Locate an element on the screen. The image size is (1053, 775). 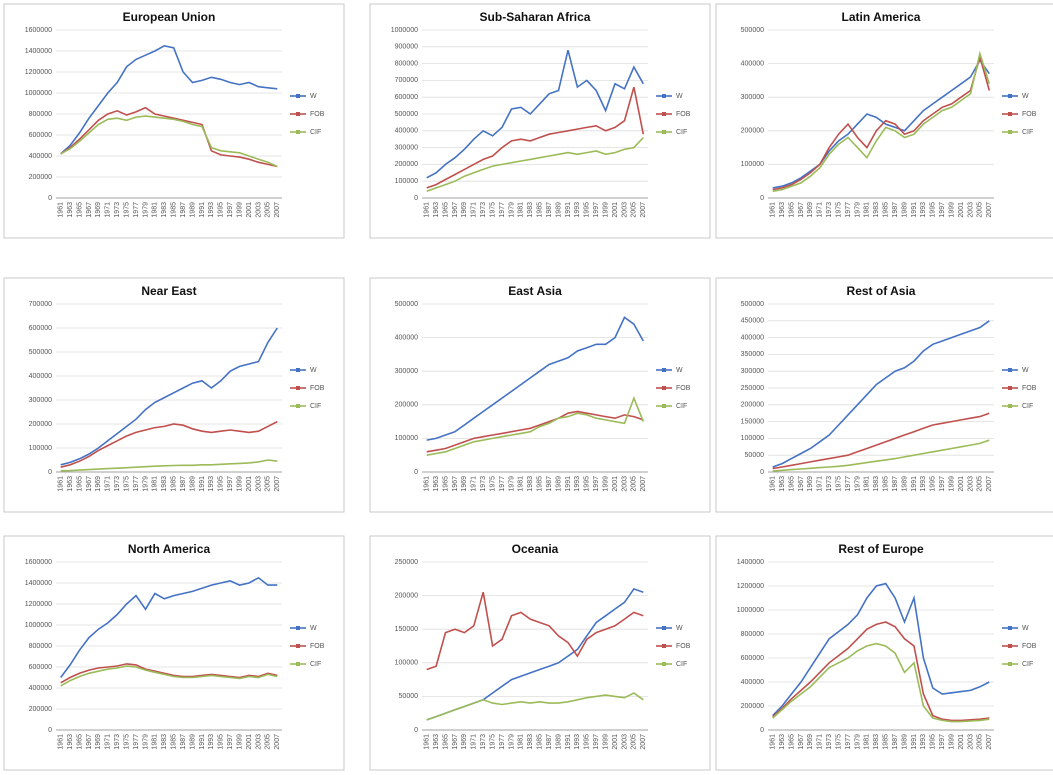
y-tick-label: 250000 is located at coordinates (752, 388).